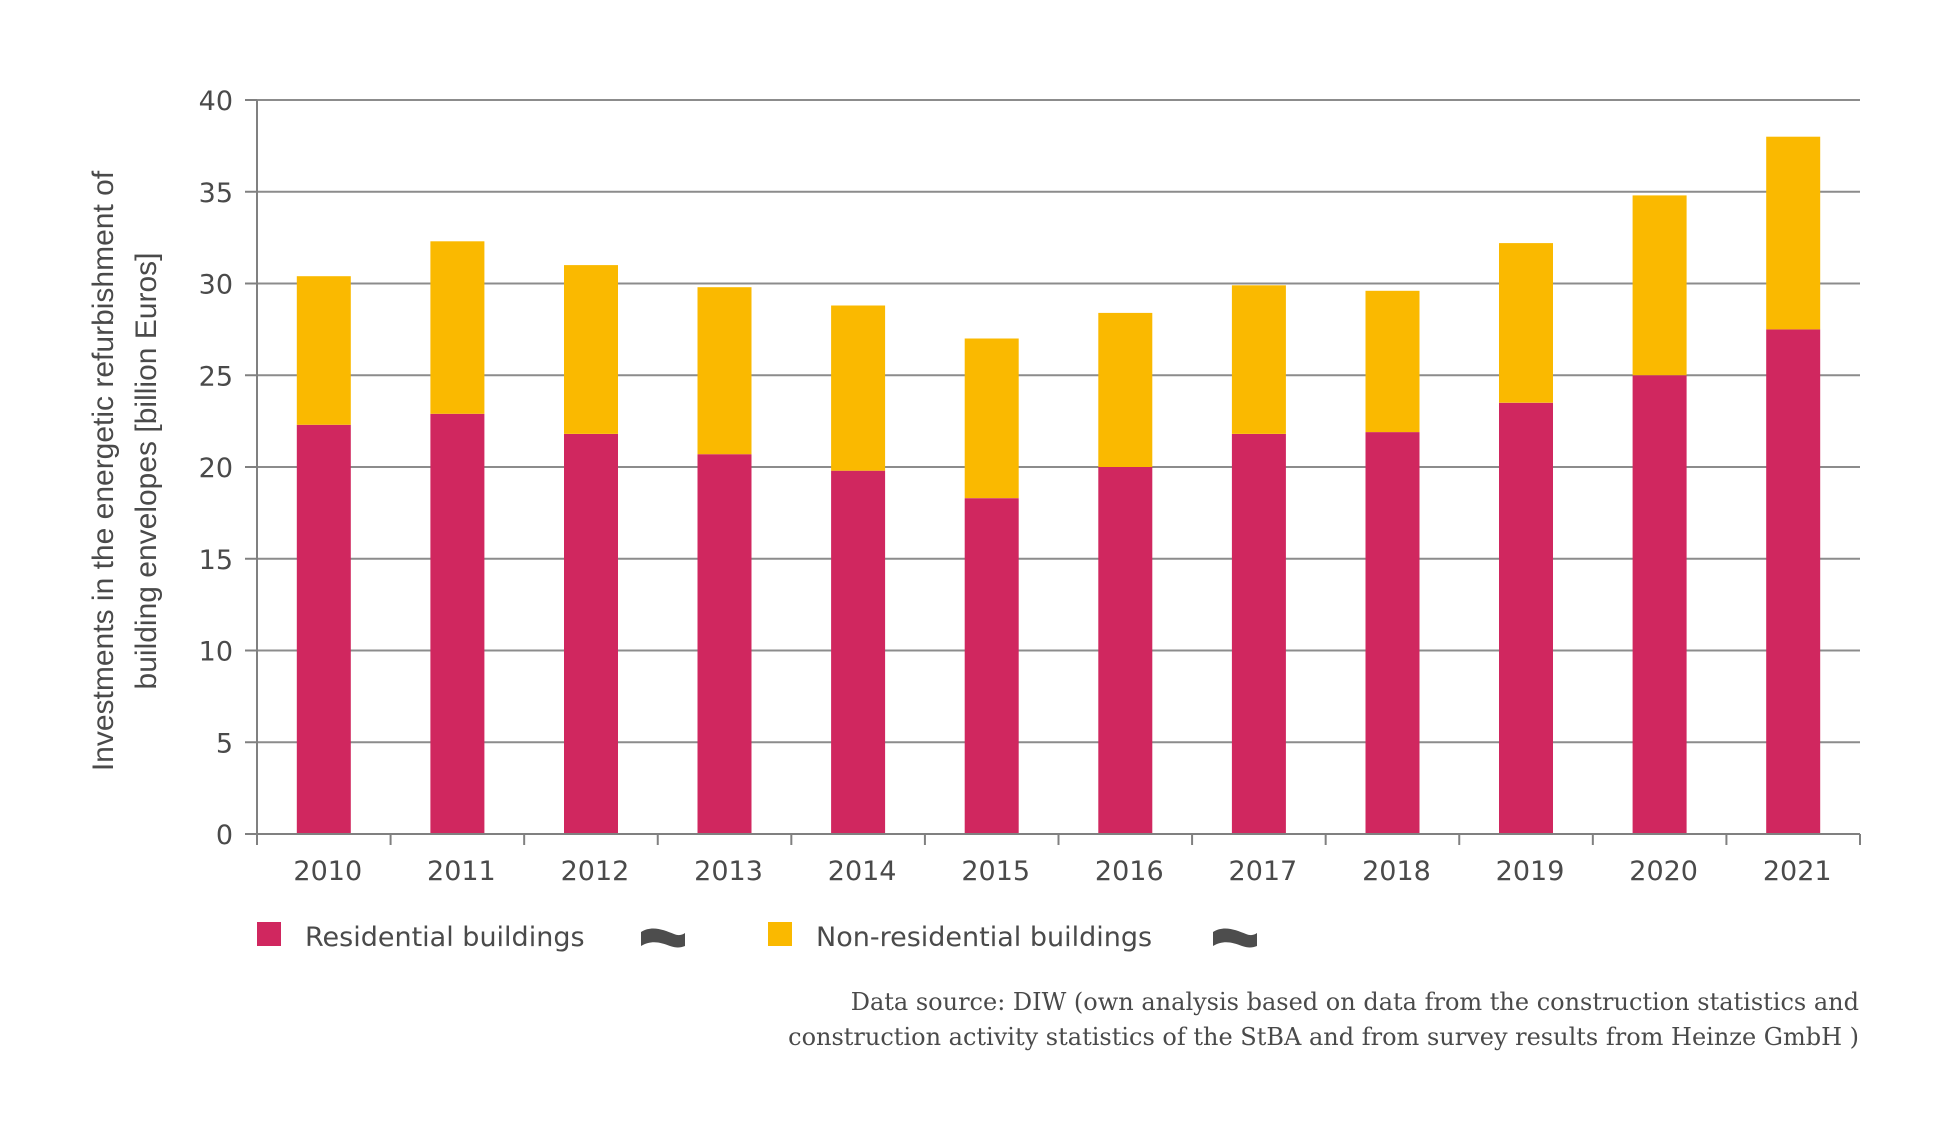 The image size is (1949, 1122). I want to click on x-tick-label: 2019, so click(1530, 871).